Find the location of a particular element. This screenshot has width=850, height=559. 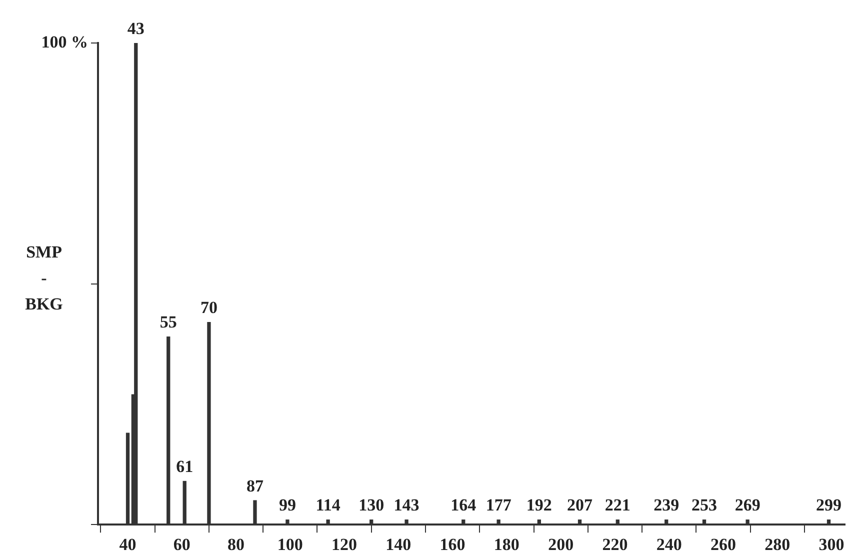

annotation: 177 is located at coordinates (499, 505).